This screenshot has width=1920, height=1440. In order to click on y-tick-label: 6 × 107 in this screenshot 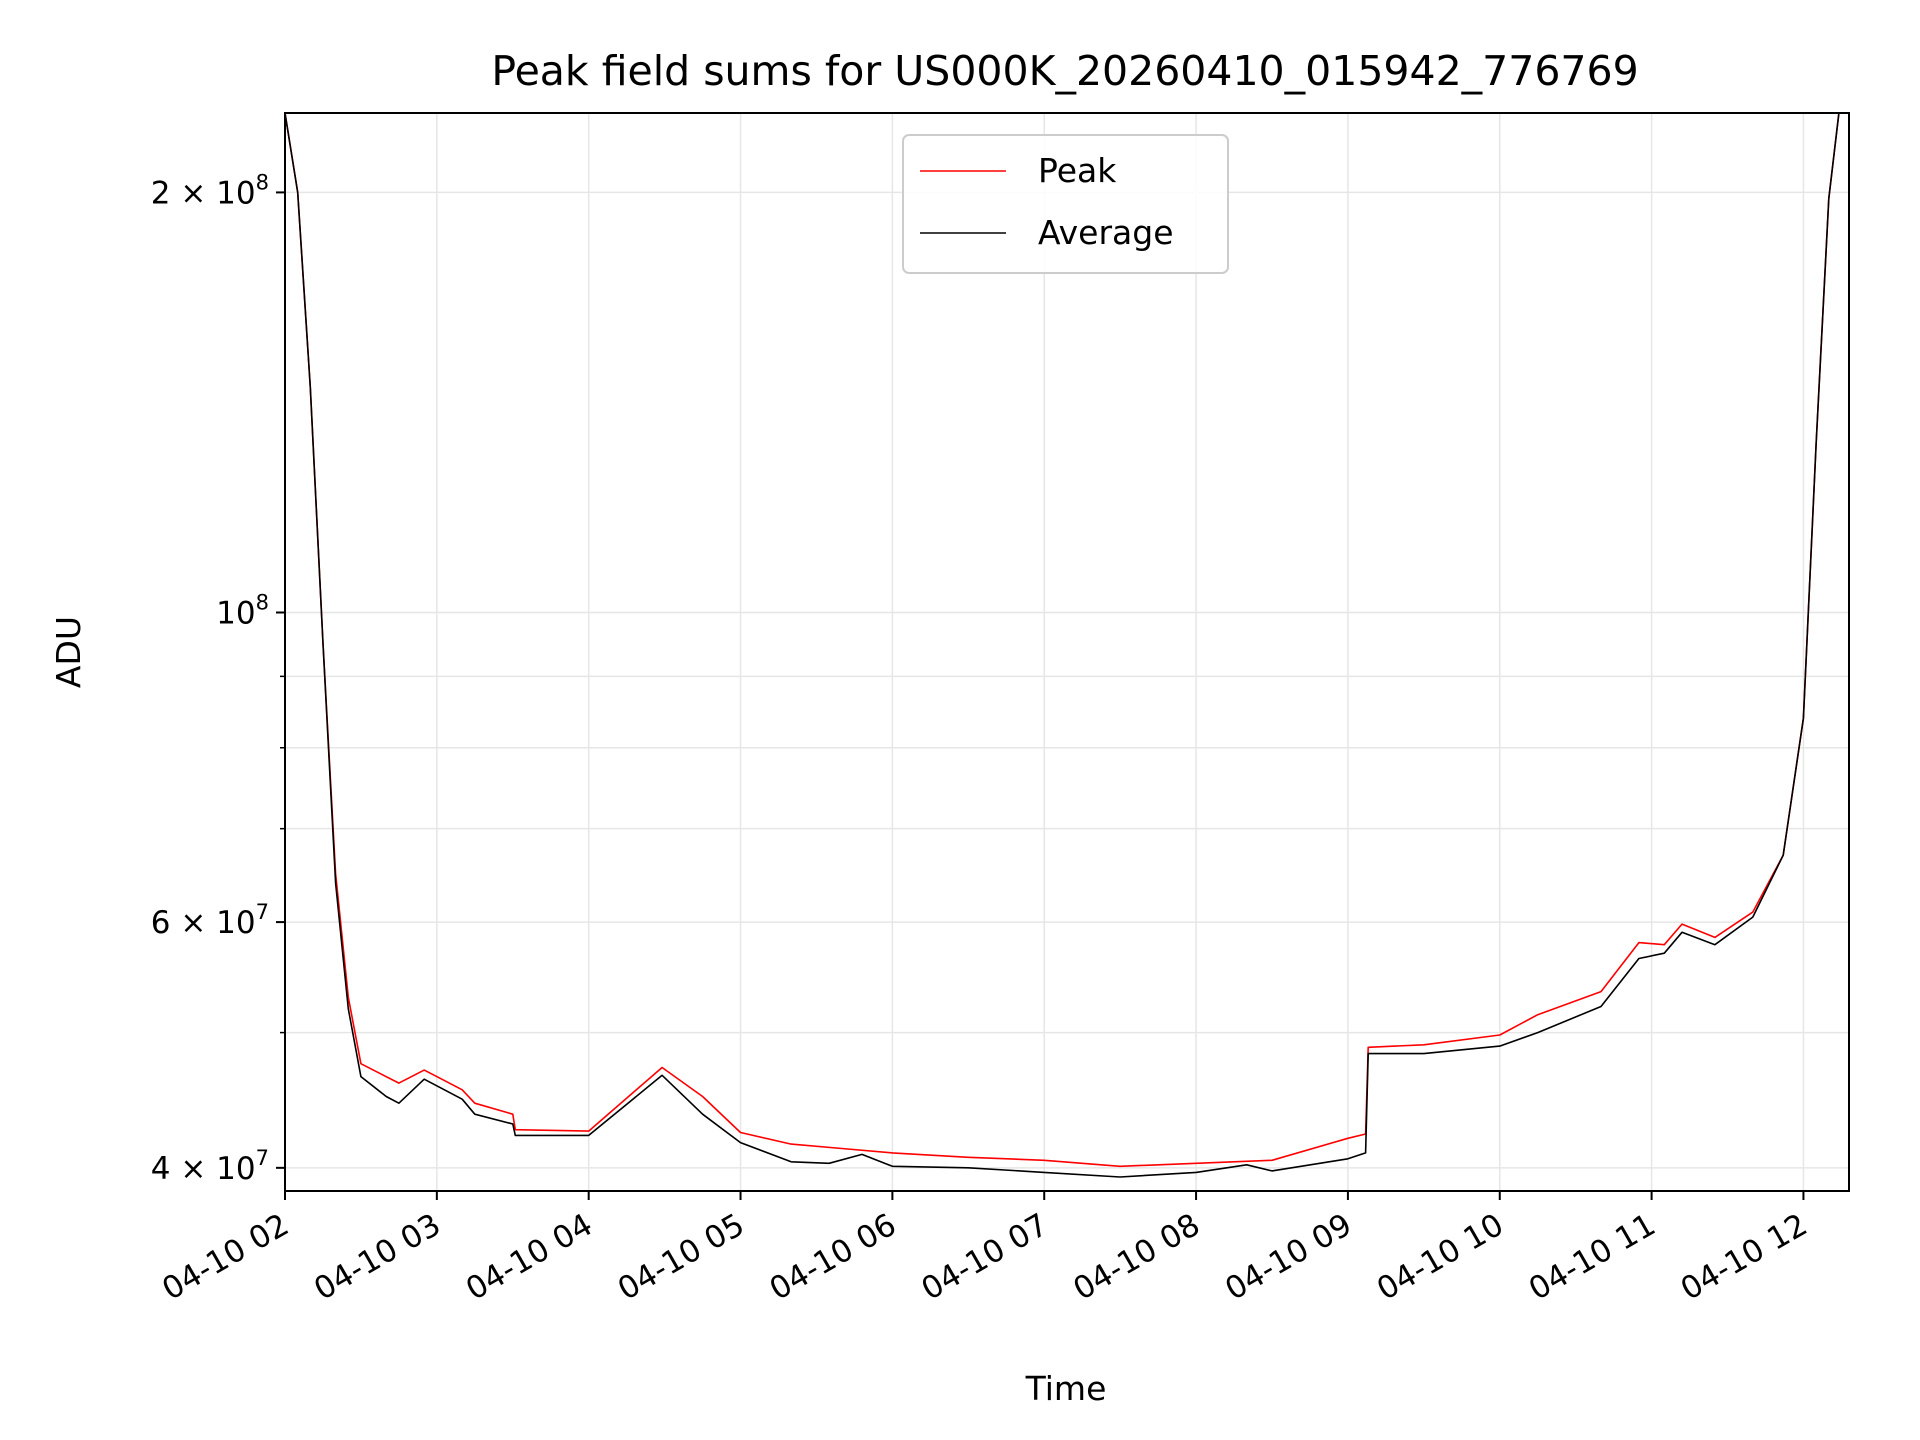, I will do `click(210, 920)`.